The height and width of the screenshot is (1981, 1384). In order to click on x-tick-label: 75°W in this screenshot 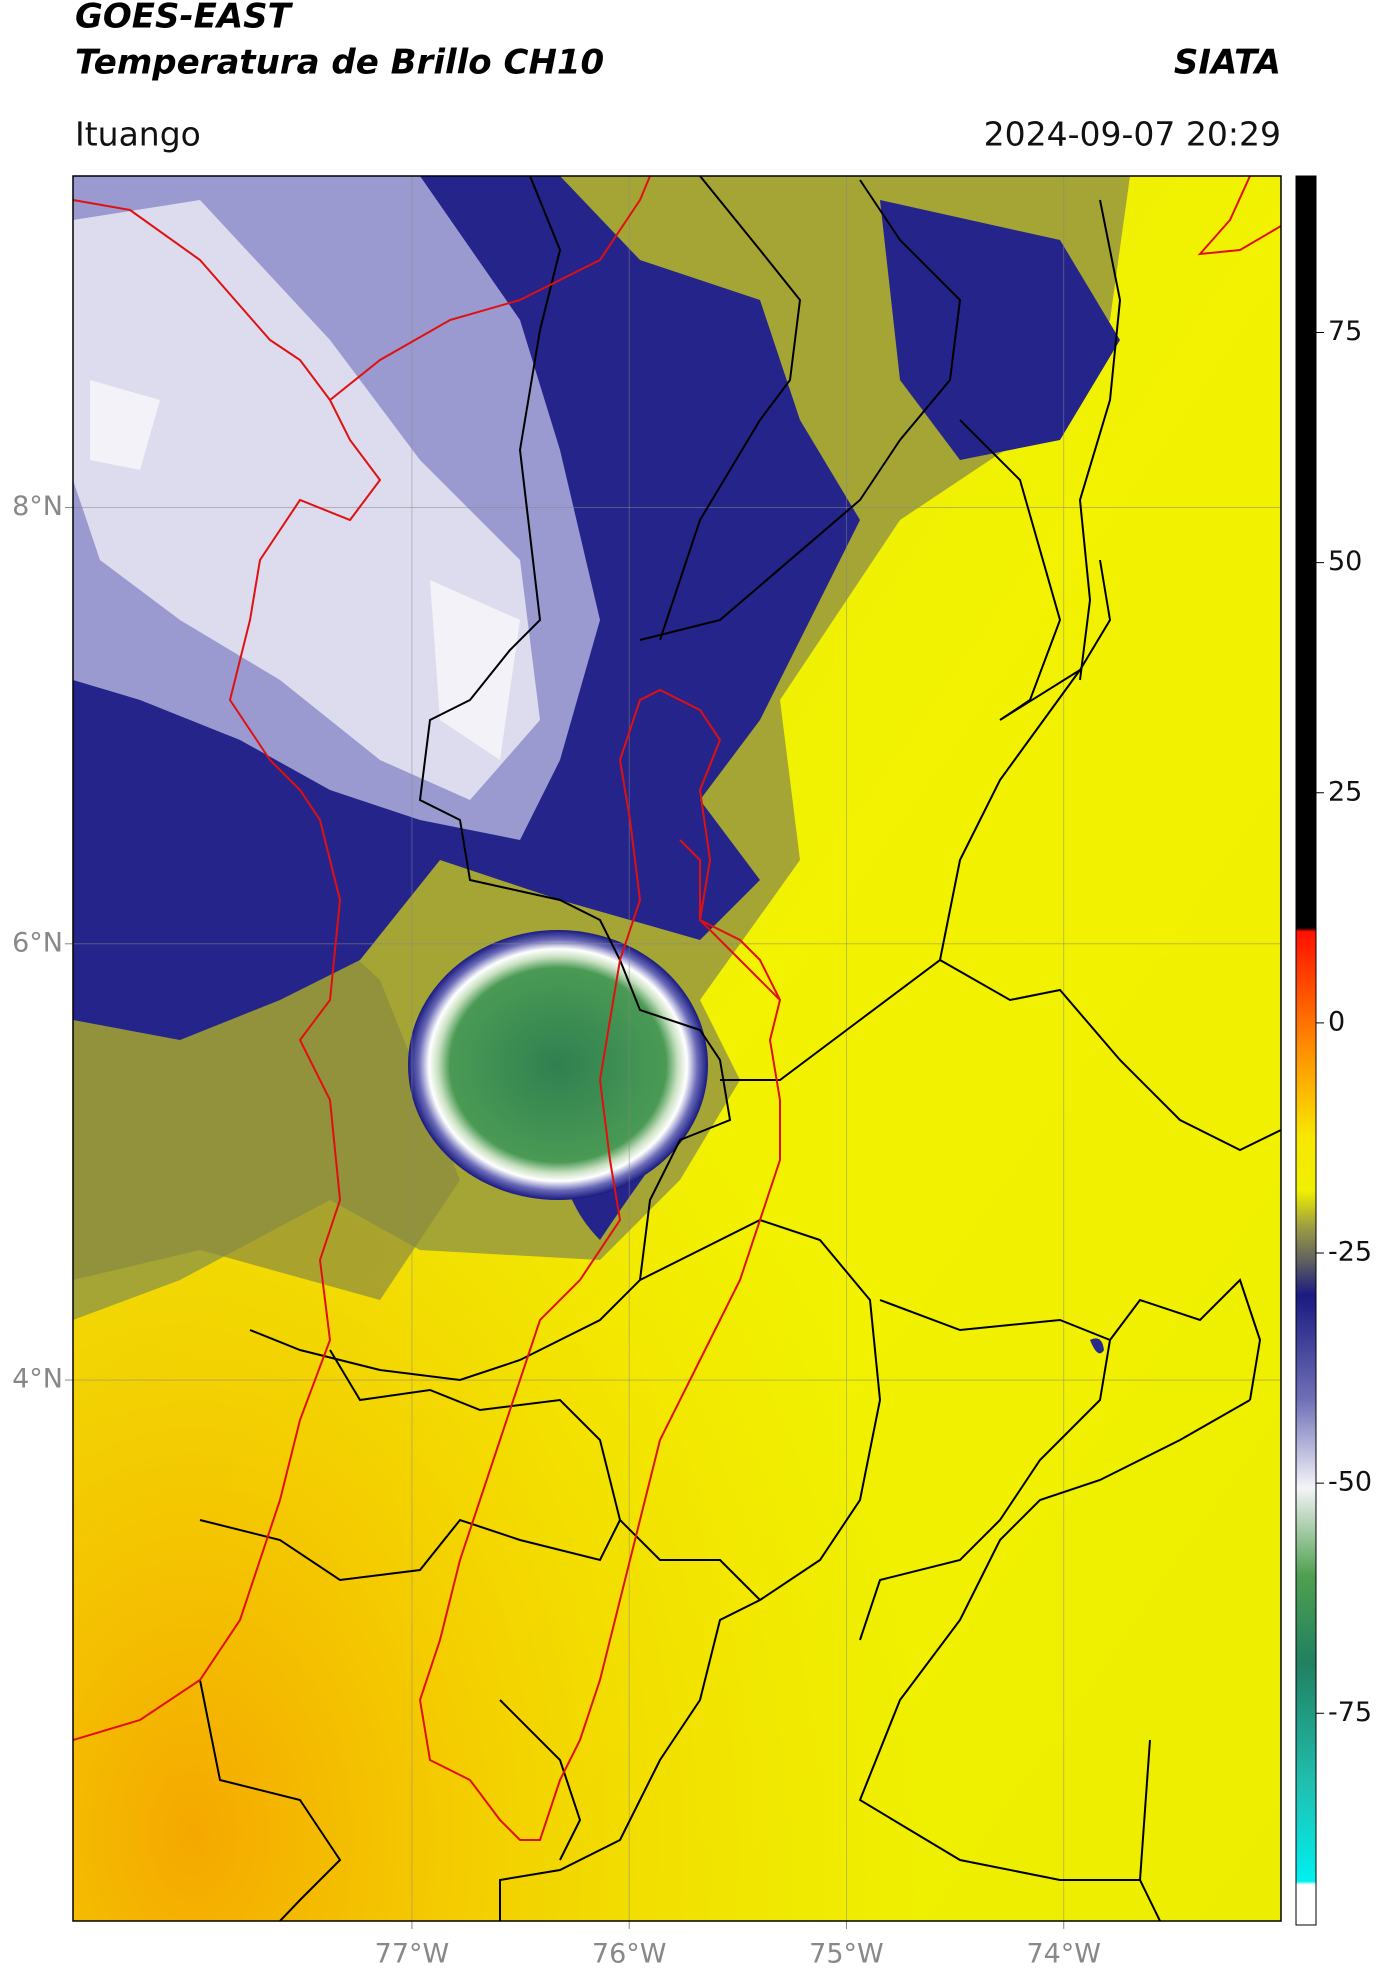, I will do `click(846, 1954)`.